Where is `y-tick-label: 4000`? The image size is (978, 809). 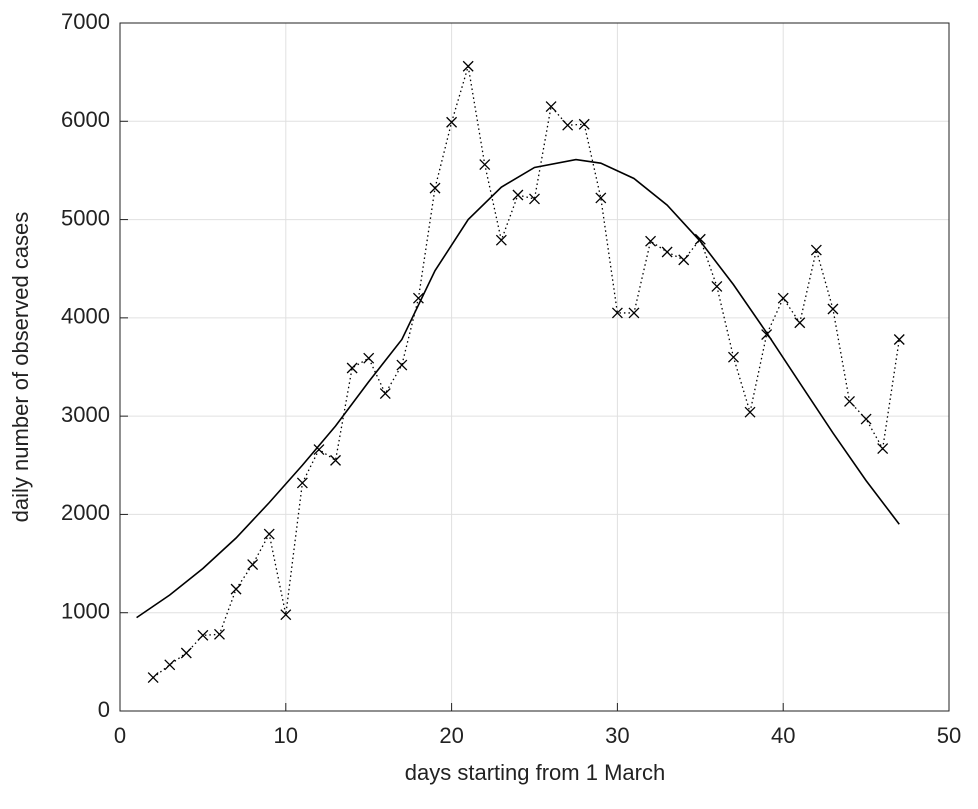 y-tick-label: 4000 is located at coordinates (85, 316).